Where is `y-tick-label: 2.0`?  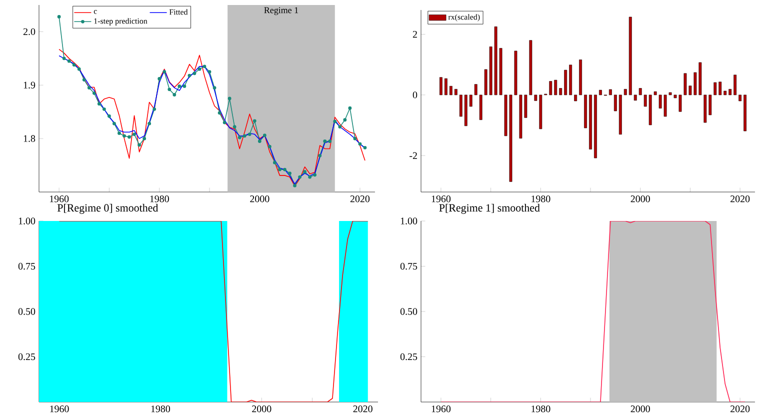
y-tick-label: 2.0 is located at coordinates (29, 32).